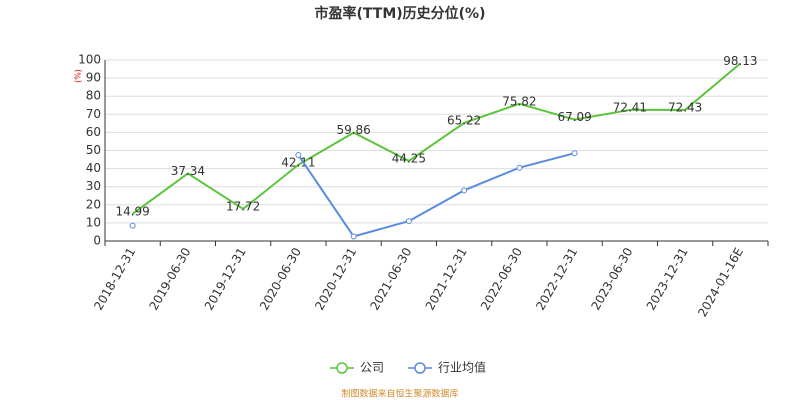 The width and height of the screenshot is (800, 400). I want to click on y-tick-label: 100, so click(89, 60).